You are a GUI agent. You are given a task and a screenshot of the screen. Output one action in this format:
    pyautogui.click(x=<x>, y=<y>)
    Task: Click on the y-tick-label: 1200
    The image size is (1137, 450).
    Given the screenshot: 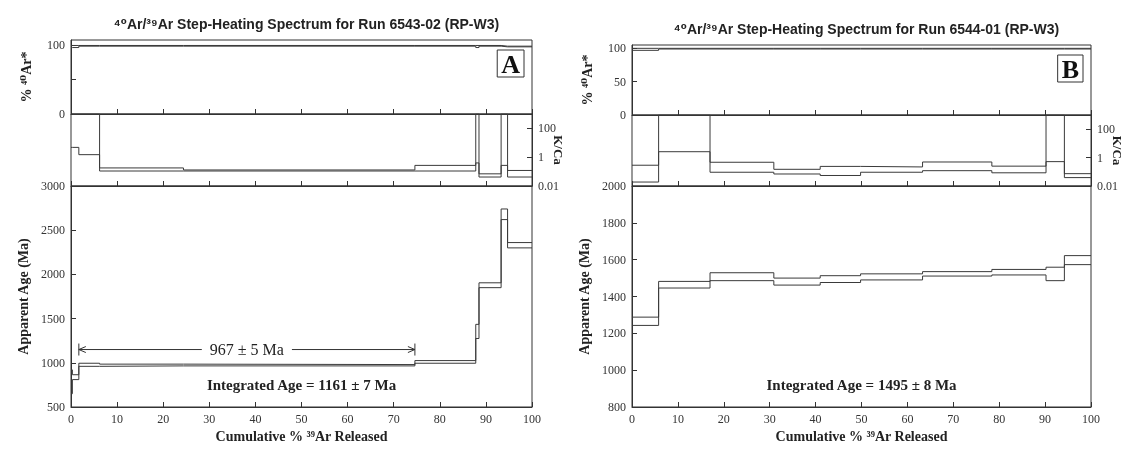 What is the action you would take?
    pyautogui.click(x=614, y=333)
    